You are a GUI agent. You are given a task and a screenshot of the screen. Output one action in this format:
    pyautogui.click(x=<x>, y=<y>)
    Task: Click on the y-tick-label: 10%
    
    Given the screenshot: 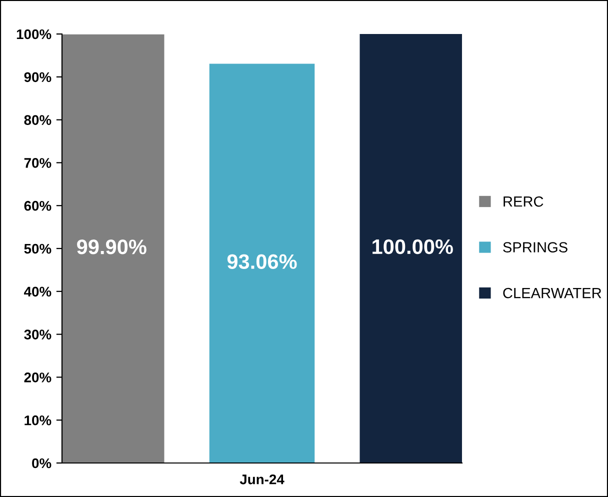 What is the action you would take?
    pyautogui.click(x=38, y=420)
    